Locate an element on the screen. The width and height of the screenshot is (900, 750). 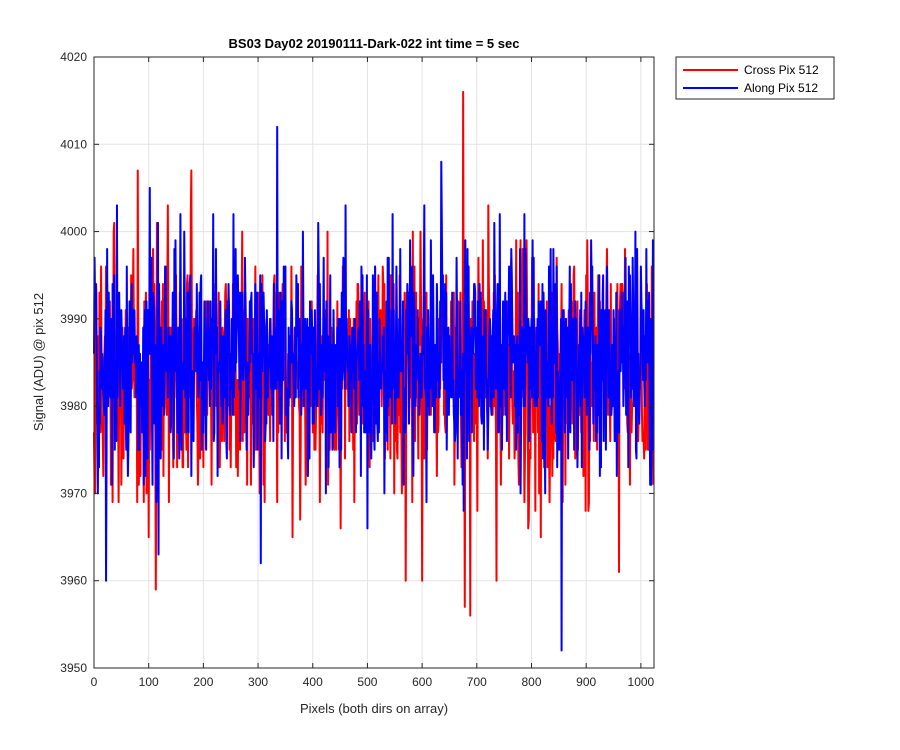
legend-label-along: Along Pix 512 is located at coordinates (781, 88).